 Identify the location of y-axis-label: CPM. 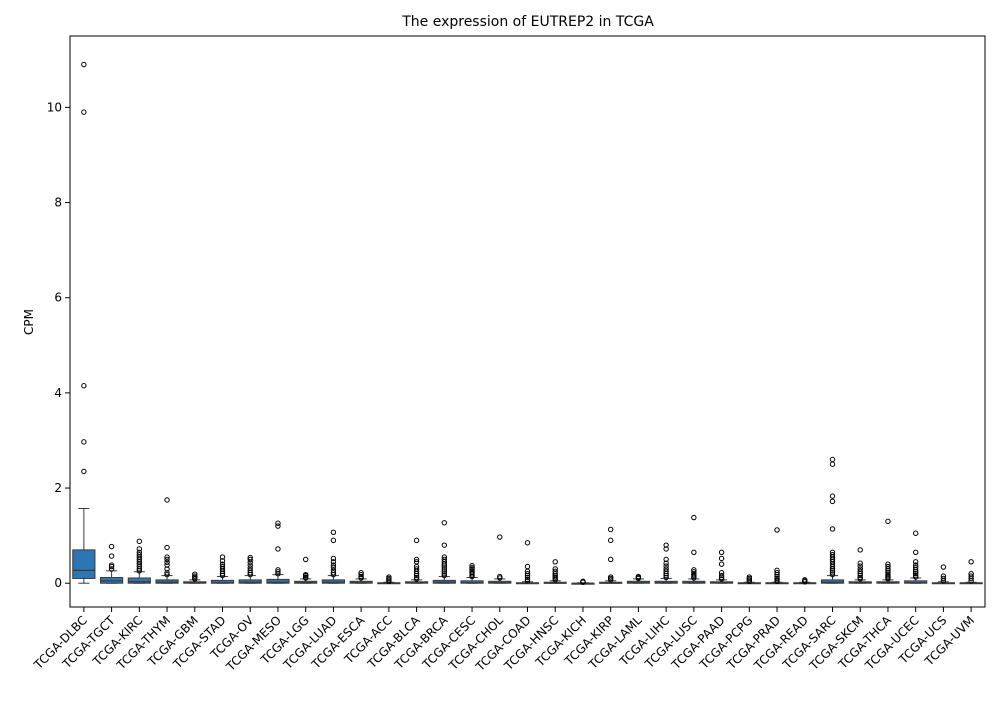
(29, 322).